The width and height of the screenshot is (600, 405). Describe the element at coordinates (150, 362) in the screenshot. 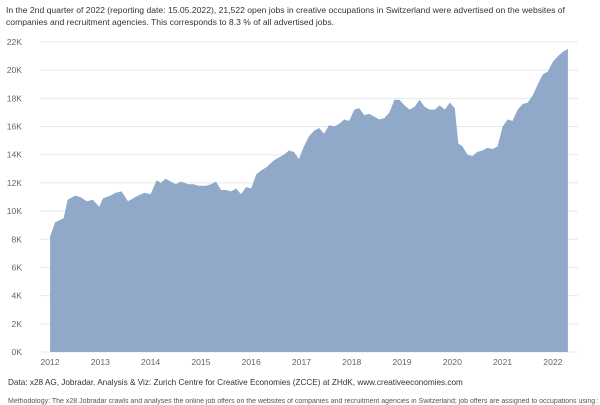

I see `x-tick-label: 2014` at that location.